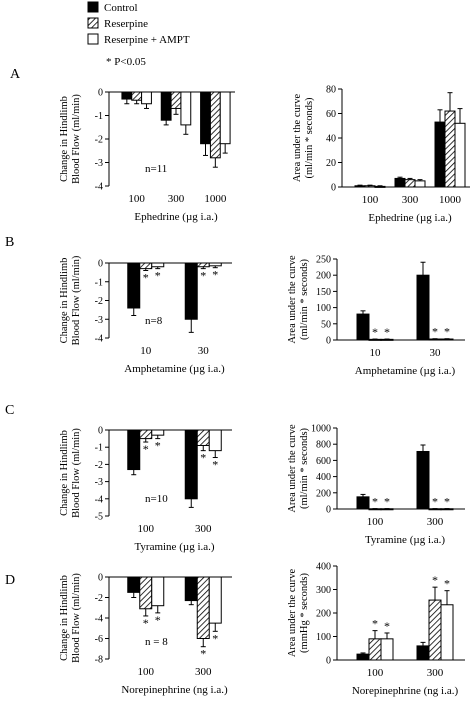  Describe the element at coordinates (323, 292) in the screenshot. I see `y-tick-label: 150` at that location.